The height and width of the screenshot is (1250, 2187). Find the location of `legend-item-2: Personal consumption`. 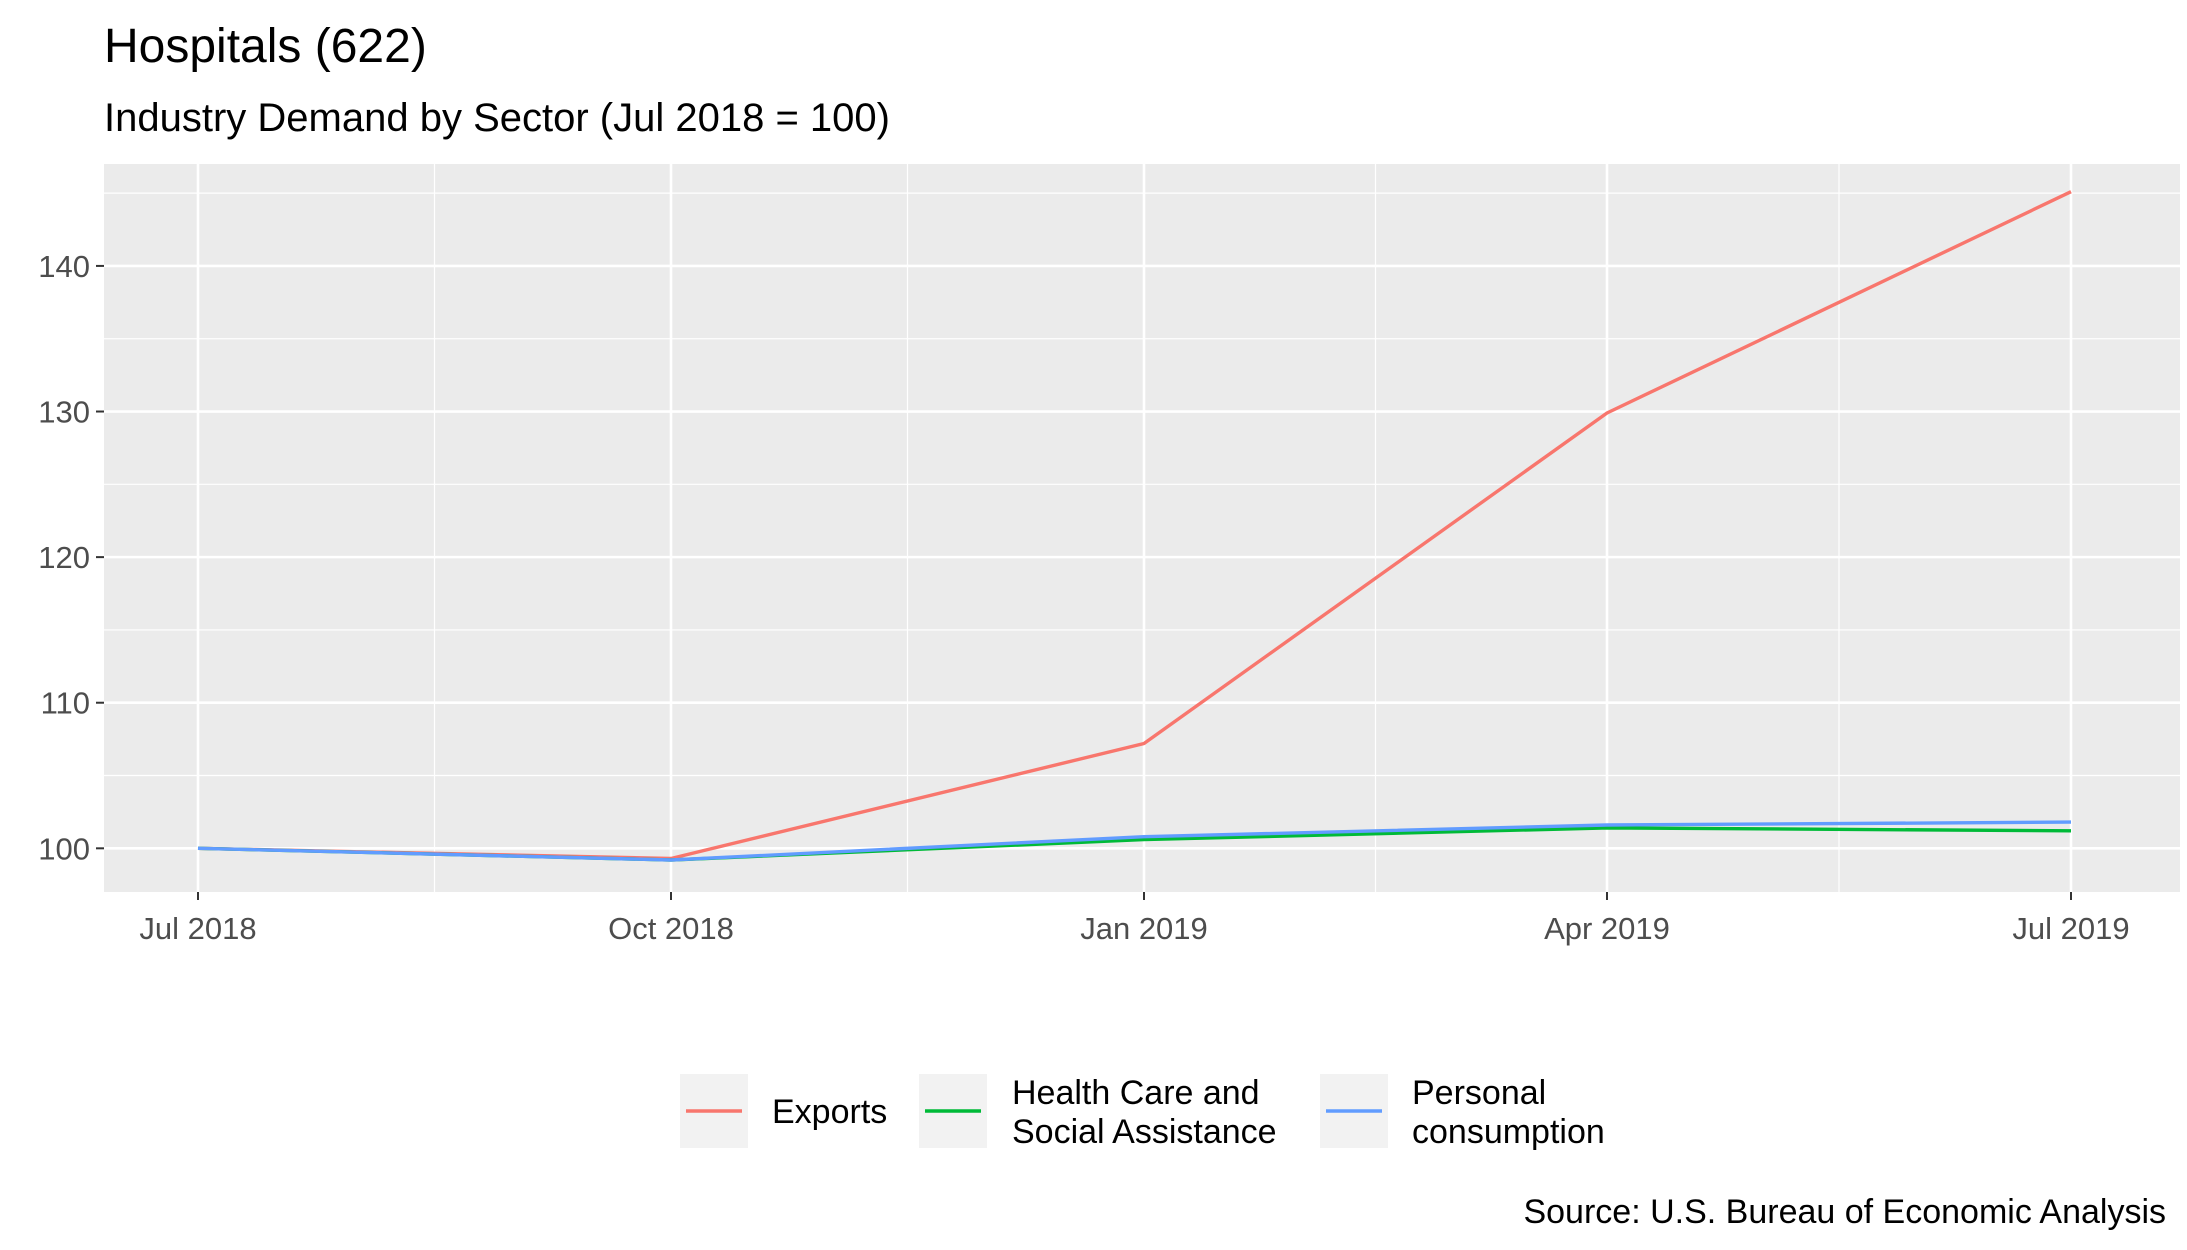

legend-item-2: Personal consumption is located at coordinates (1462, 1112).